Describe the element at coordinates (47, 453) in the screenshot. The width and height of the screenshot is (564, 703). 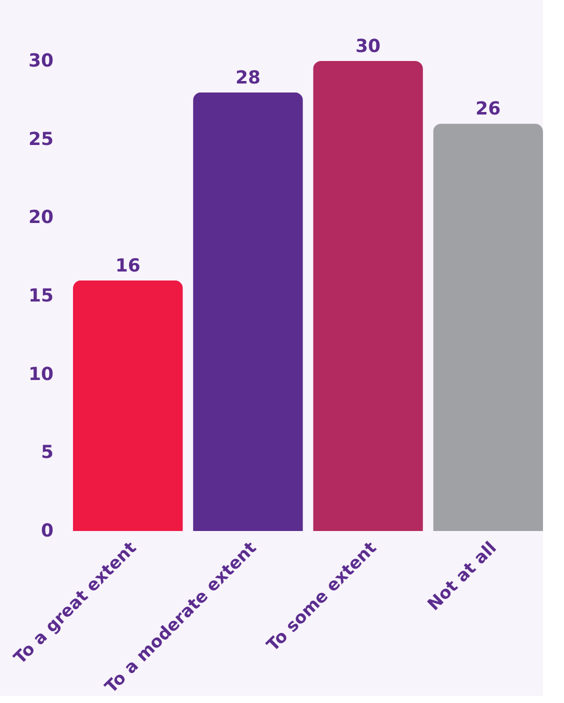
I see `y-tick-label: 5` at that location.